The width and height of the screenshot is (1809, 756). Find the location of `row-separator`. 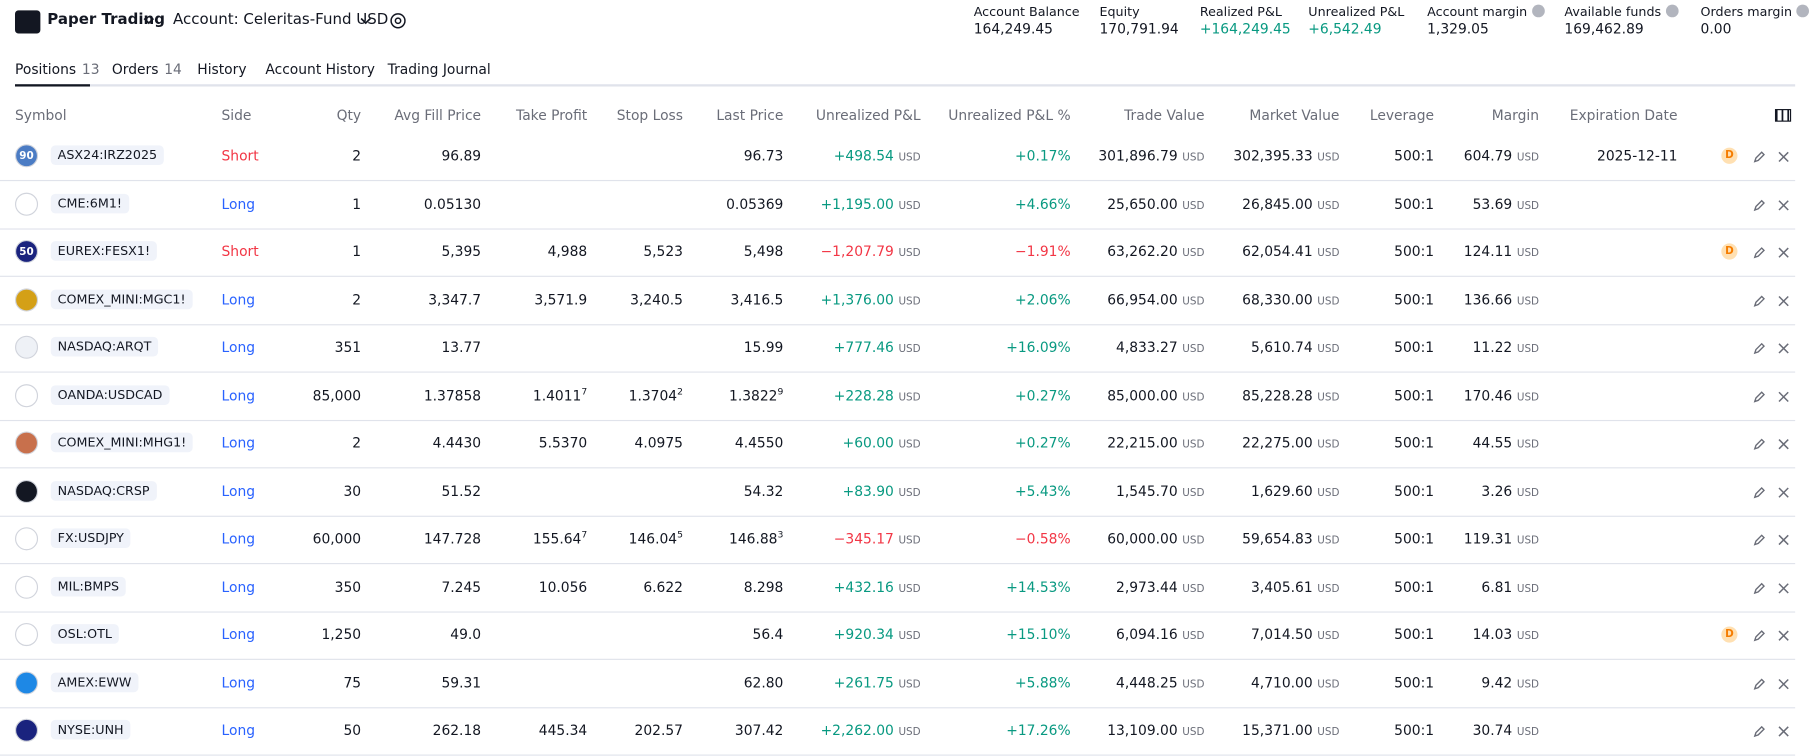

row-separator is located at coordinates (898, 516).